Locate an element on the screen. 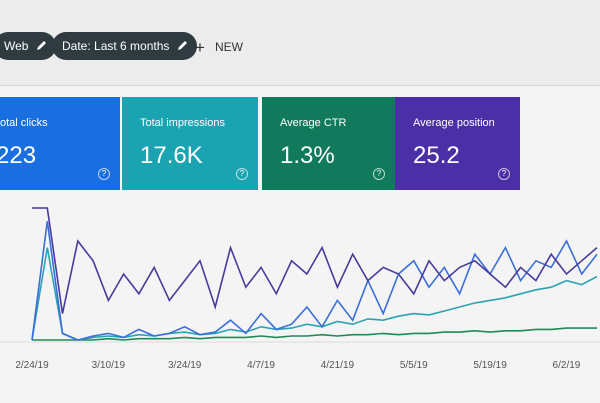 The image size is (600, 403). x-tick-label: 3/10/19 is located at coordinates (109, 365).